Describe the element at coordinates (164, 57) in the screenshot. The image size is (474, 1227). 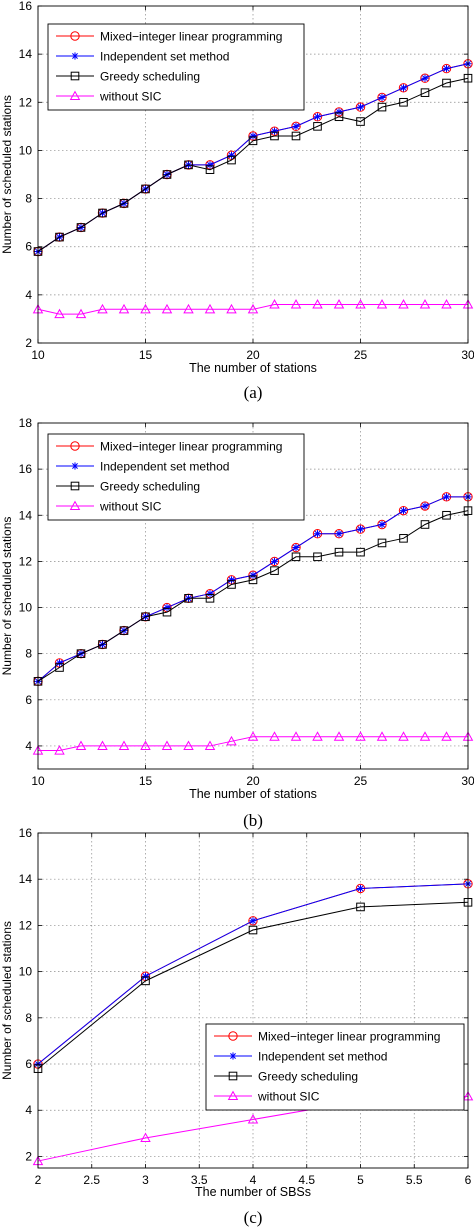
I see `legend-label: Independent set method` at that location.